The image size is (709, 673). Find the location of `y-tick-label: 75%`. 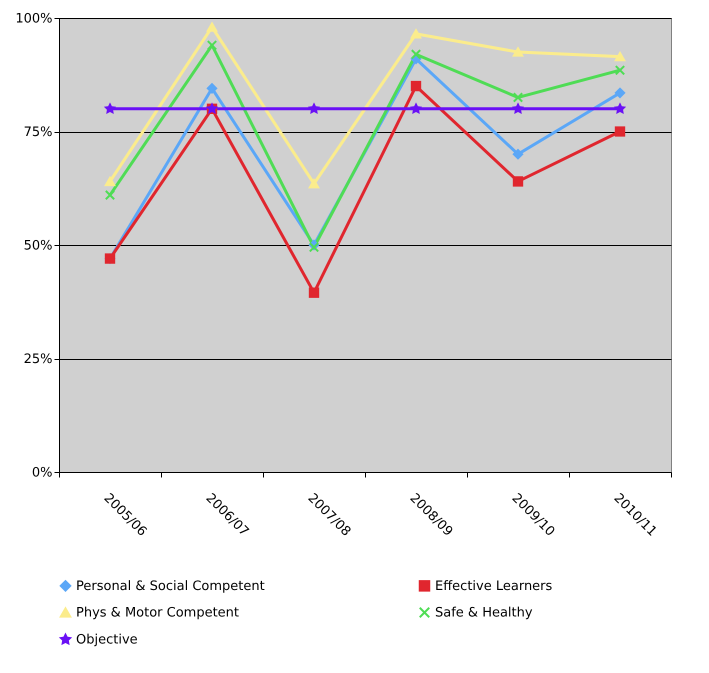

y-tick-label: 75% is located at coordinates (38, 132).